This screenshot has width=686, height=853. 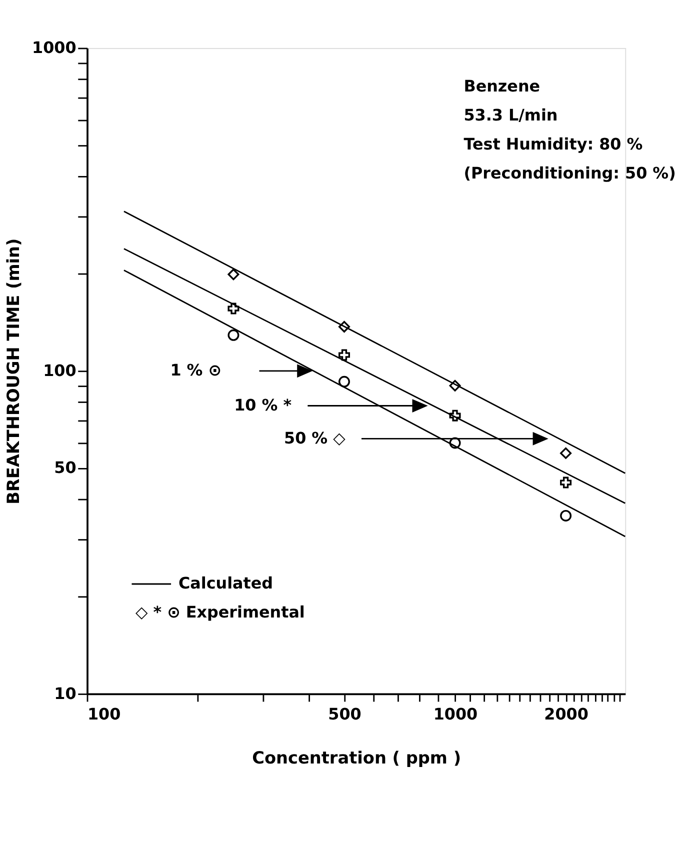 I want to click on annotation: 1 % ⊙, so click(x=196, y=370).